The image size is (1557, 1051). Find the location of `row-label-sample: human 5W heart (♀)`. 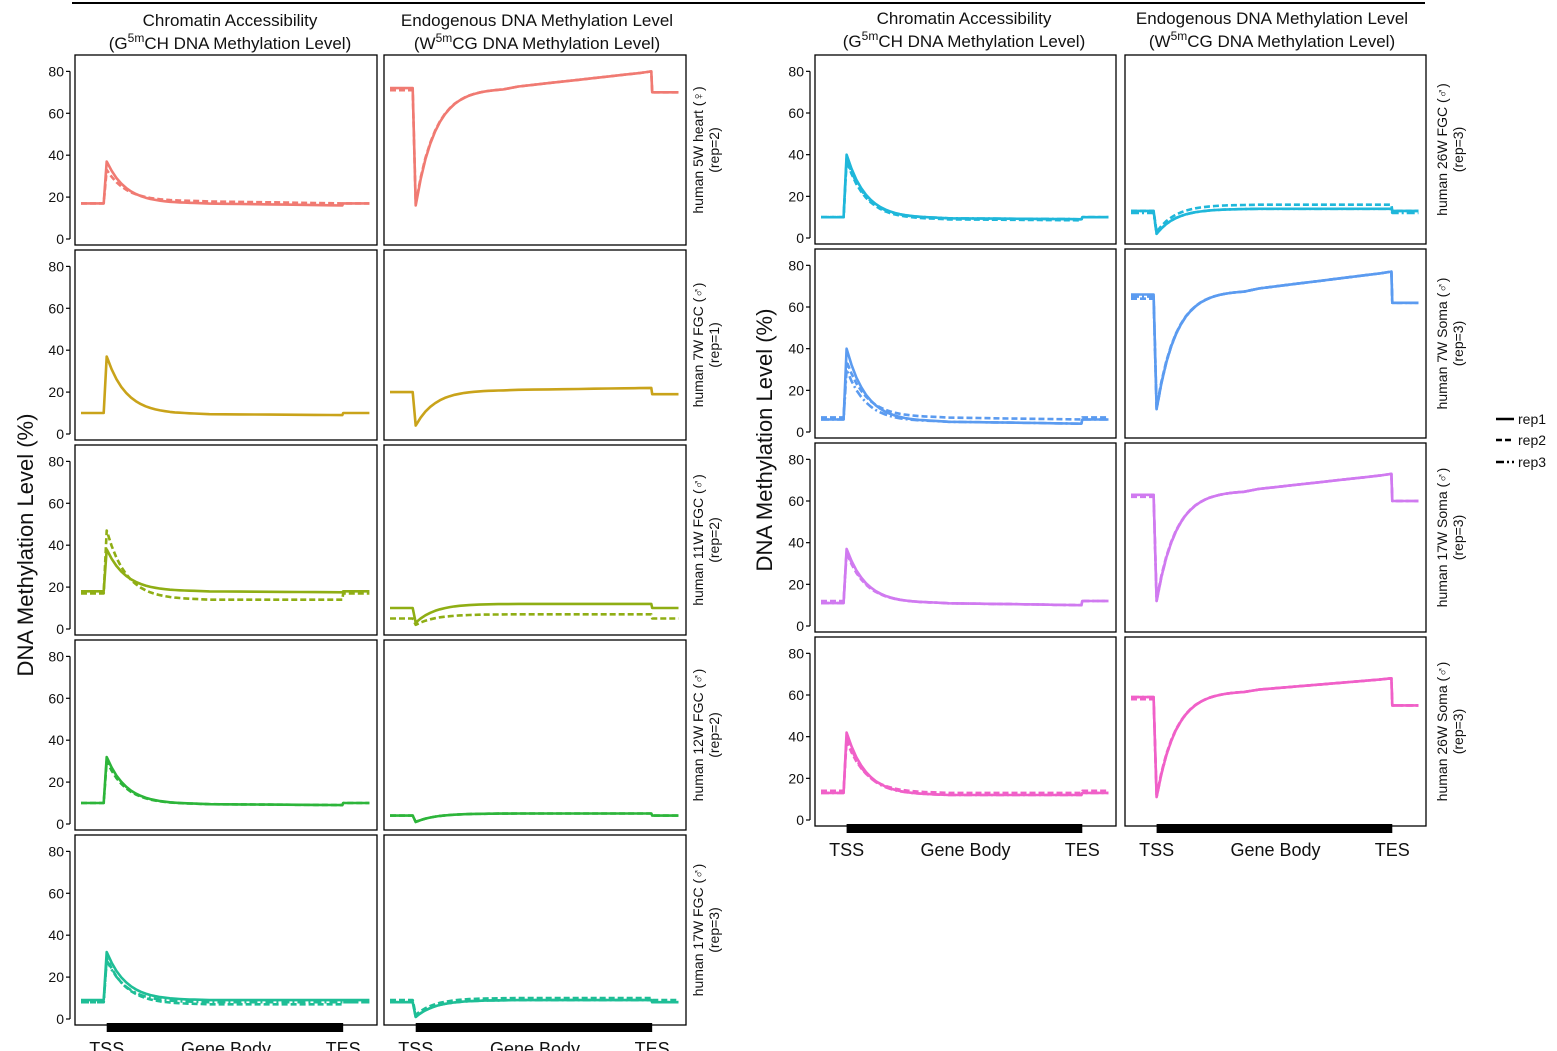

row-label-sample: human 5W heart (♀) is located at coordinates (698, 149).